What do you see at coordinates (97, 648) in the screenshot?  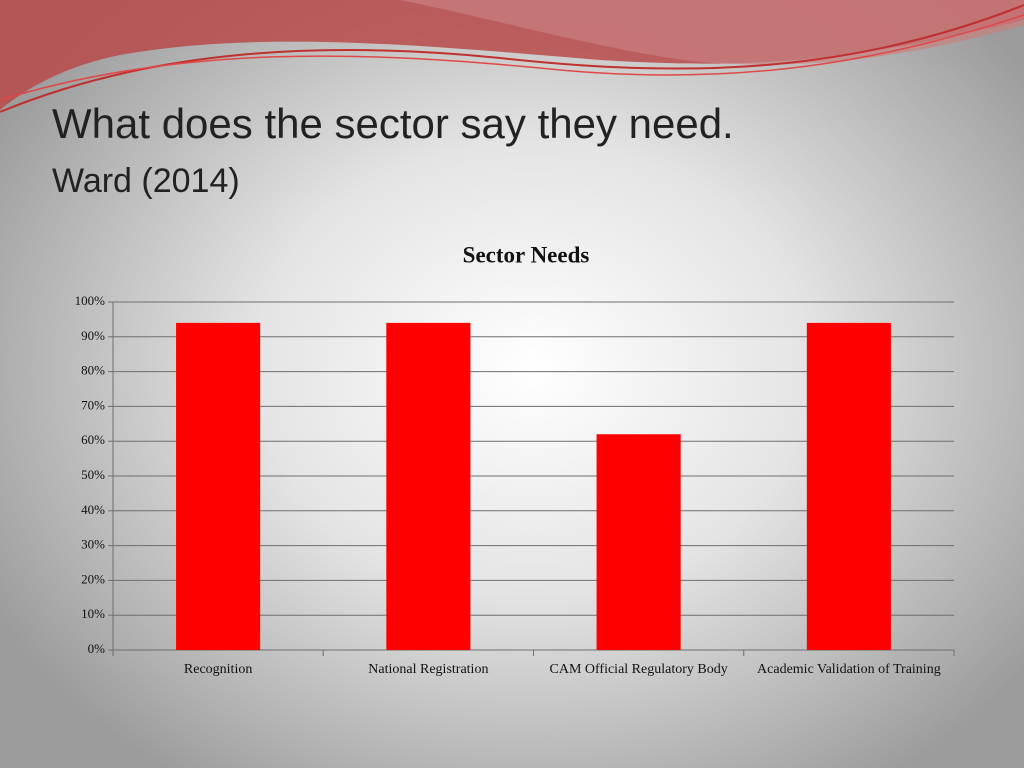 I see `y-tick-label: 0%` at bounding box center [97, 648].